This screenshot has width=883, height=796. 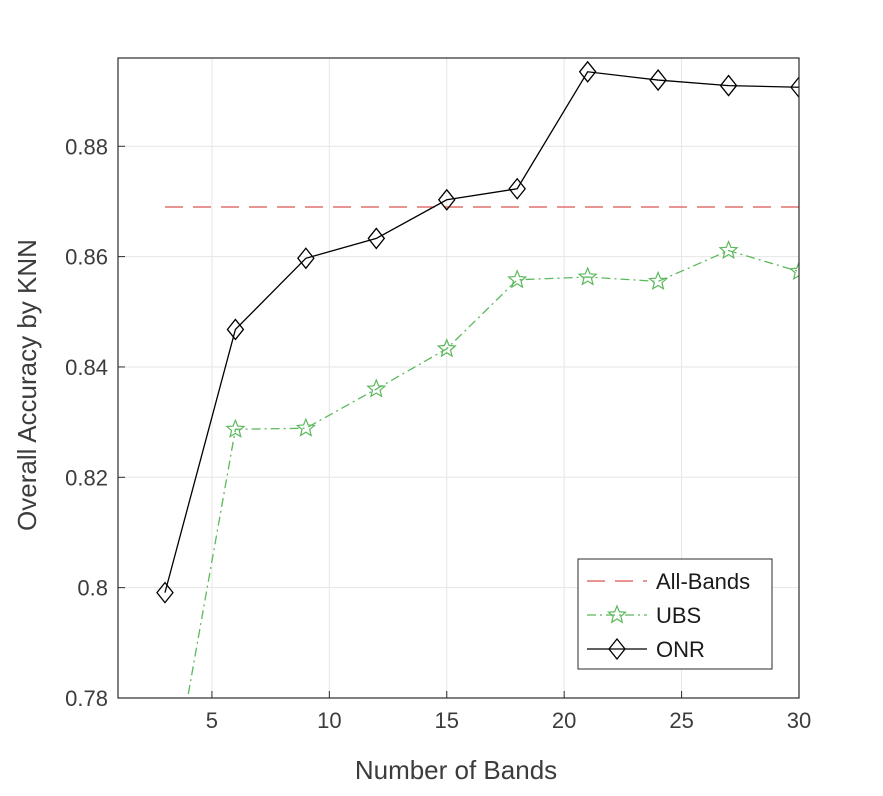 What do you see at coordinates (212, 720) in the screenshot?
I see `x-tick-label: 5` at bounding box center [212, 720].